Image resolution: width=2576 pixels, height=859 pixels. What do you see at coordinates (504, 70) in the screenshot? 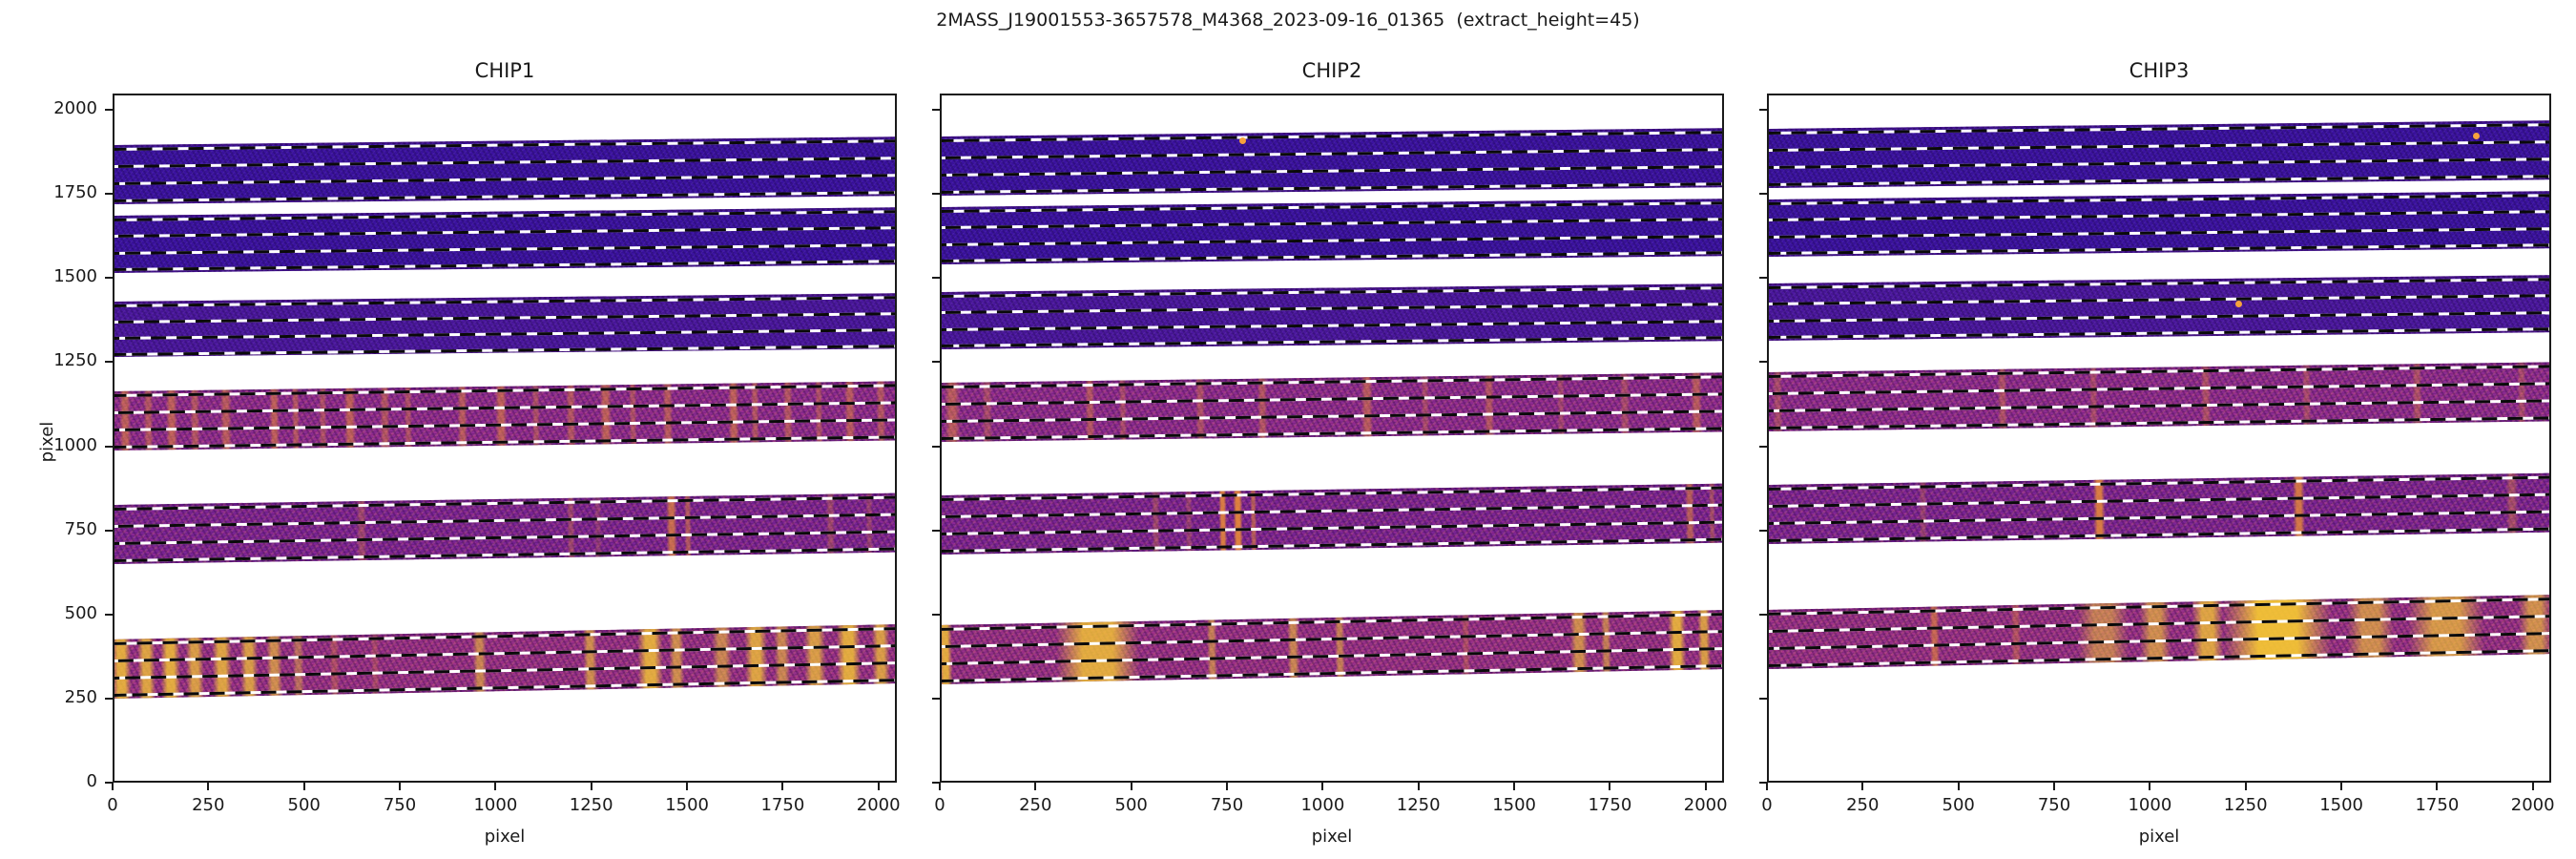
I see `panel-title-chip1: CHIP1` at bounding box center [504, 70].